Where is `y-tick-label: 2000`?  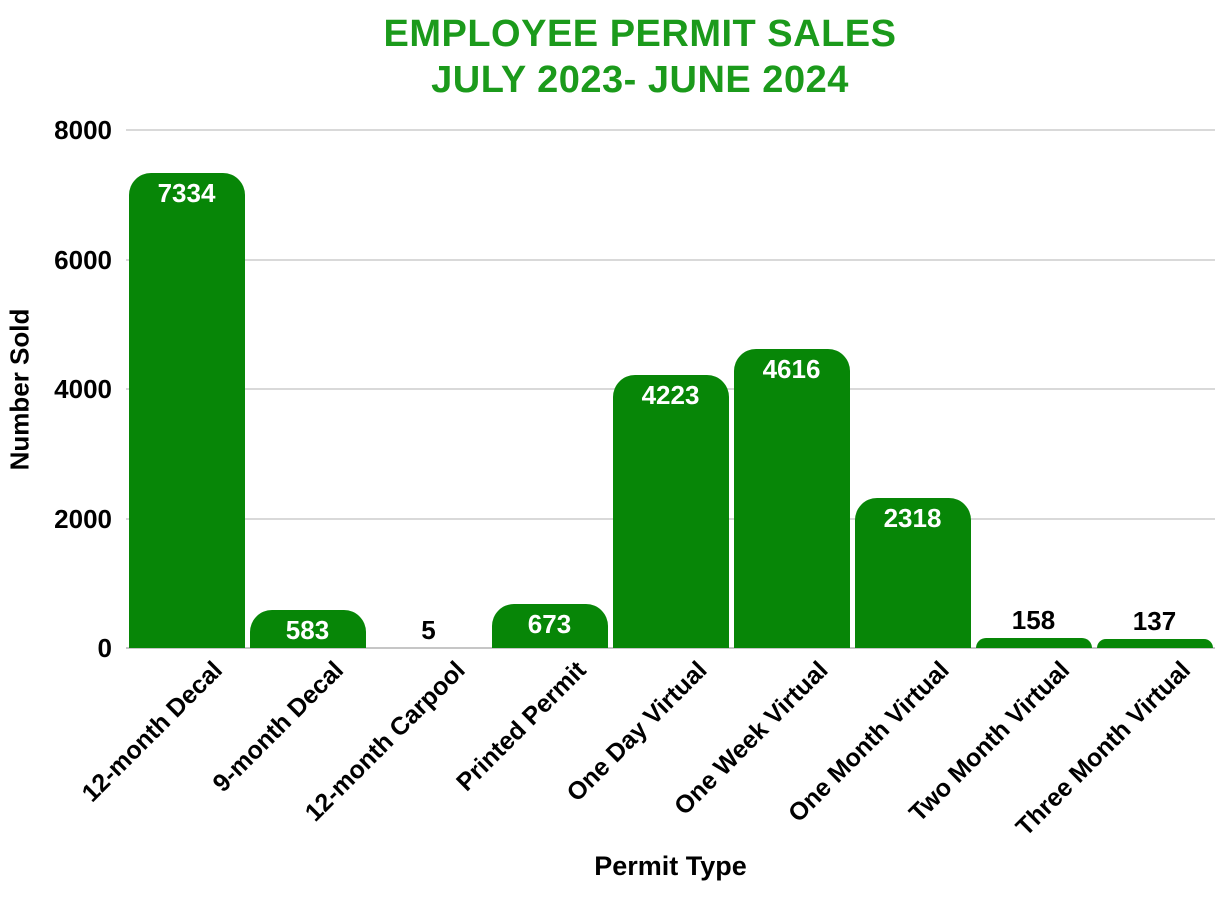
y-tick-label: 2000 is located at coordinates (83, 519).